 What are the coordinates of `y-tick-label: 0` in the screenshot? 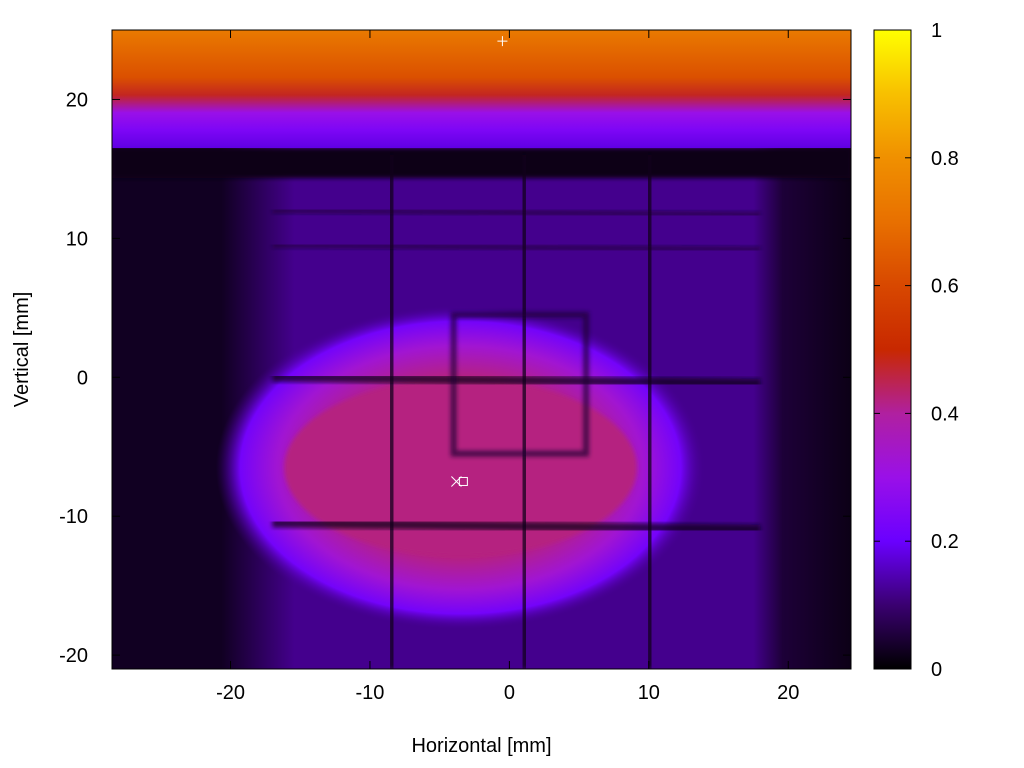 It's located at (82, 378).